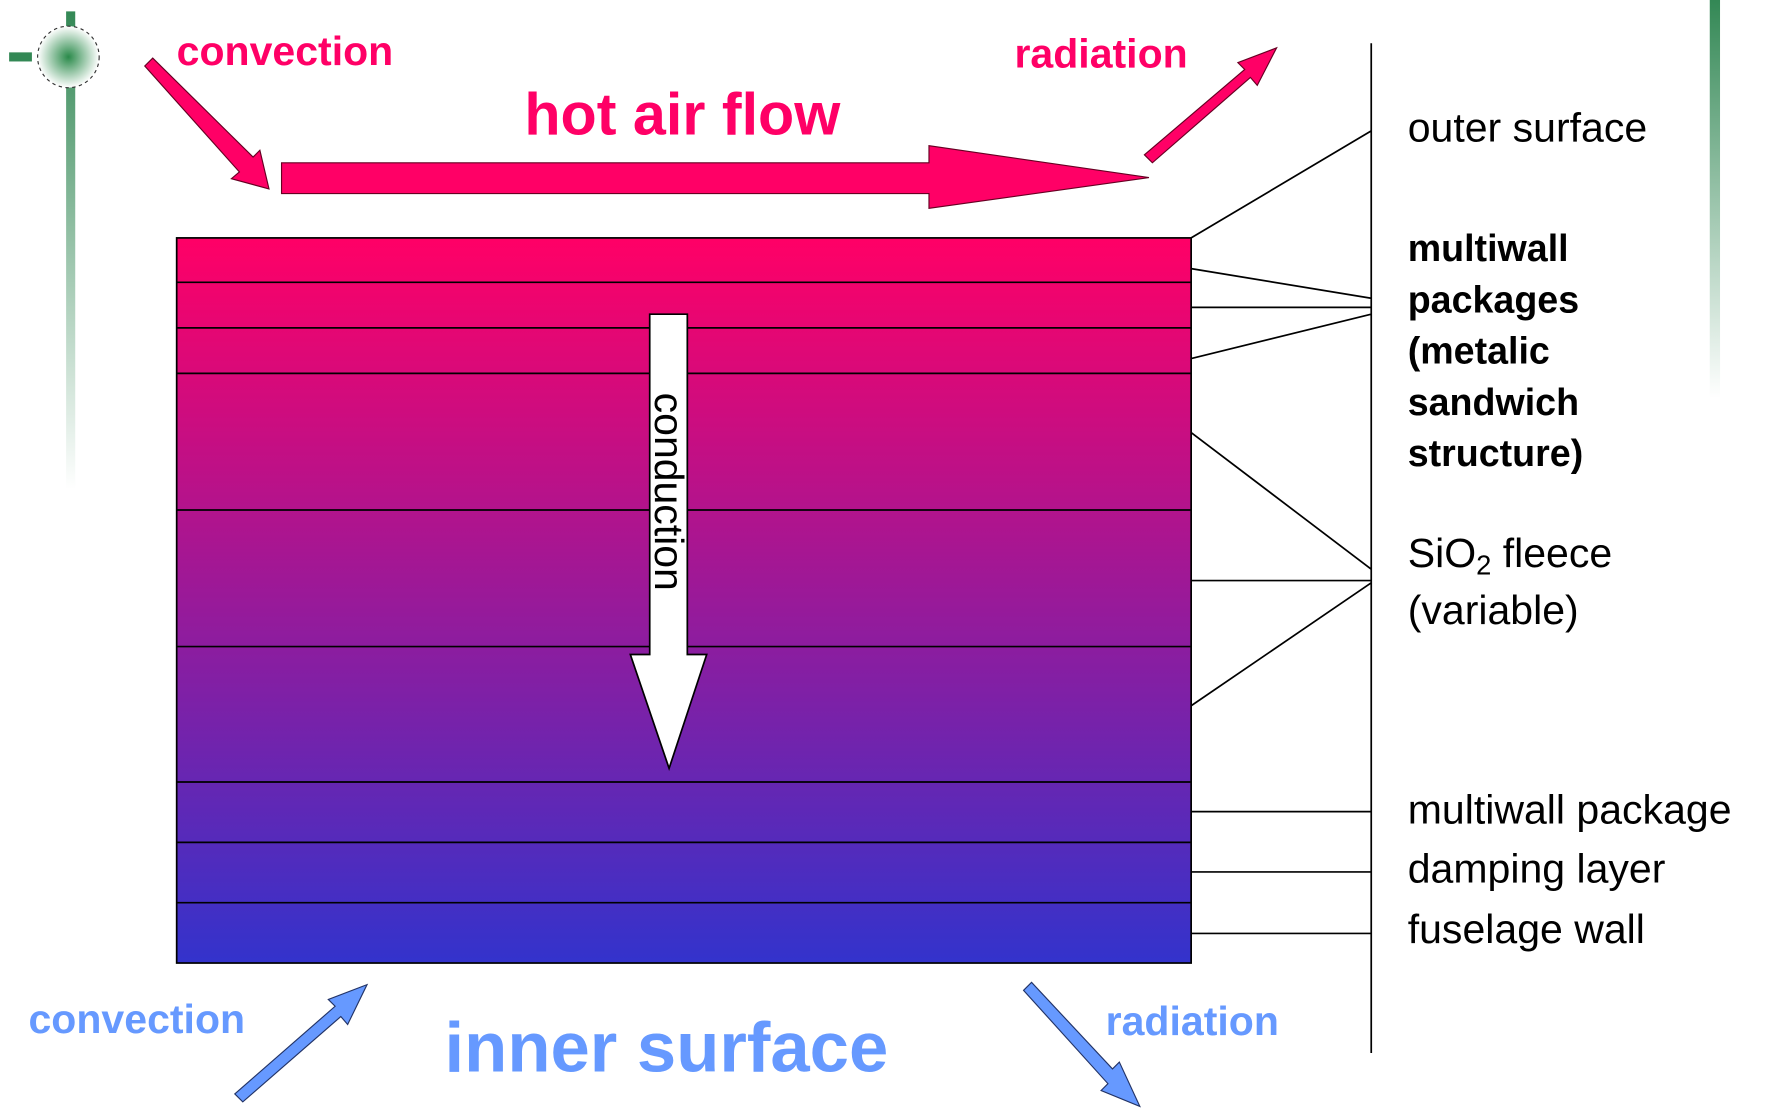 The height and width of the screenshot is (1111, 1785). Describe the element at coordinates (1483, 564) in the screenshot. I see `subscript: 2` at that location.